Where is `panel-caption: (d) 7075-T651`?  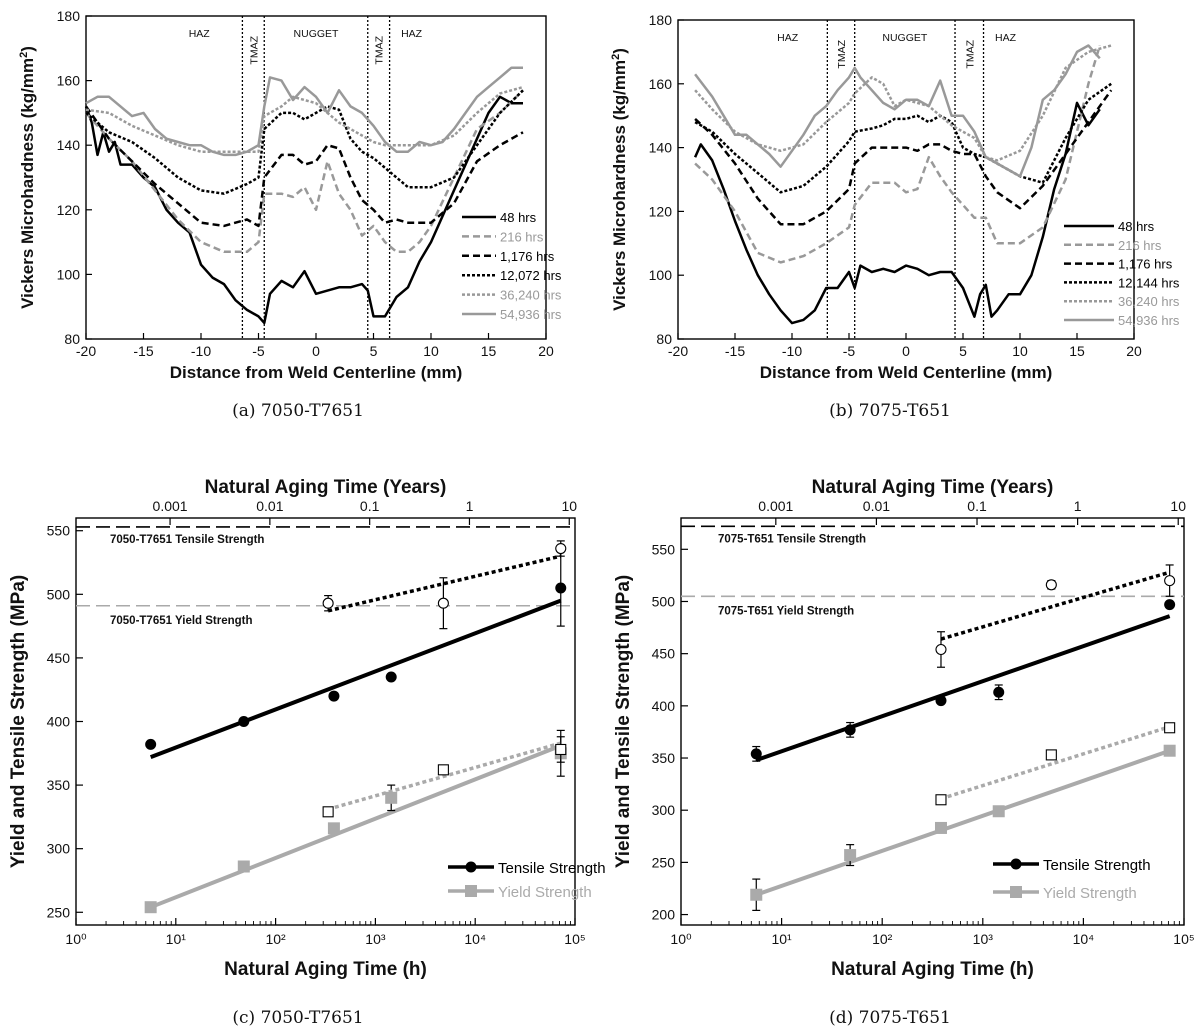
panel-caption: (d) 7075-T651 is located at coordinates (890, 1018).